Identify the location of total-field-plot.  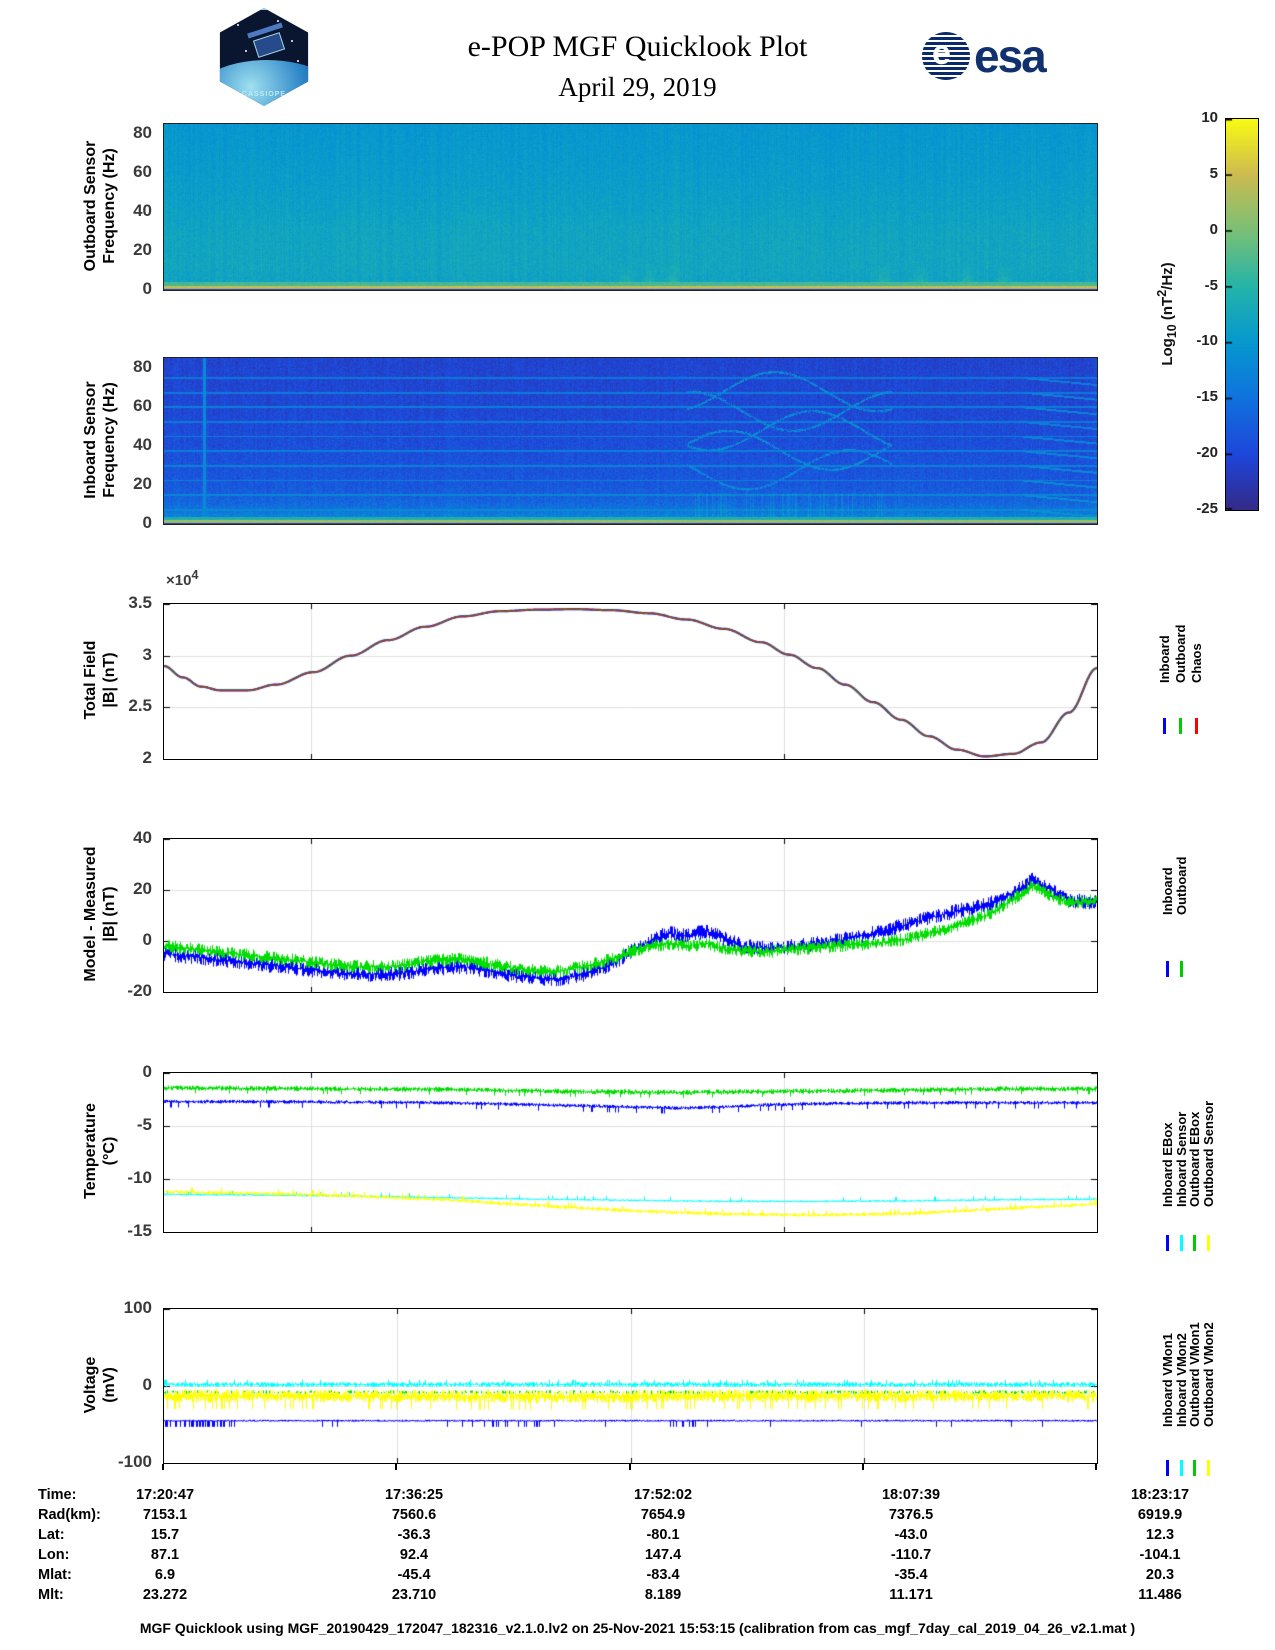
(630, 681).